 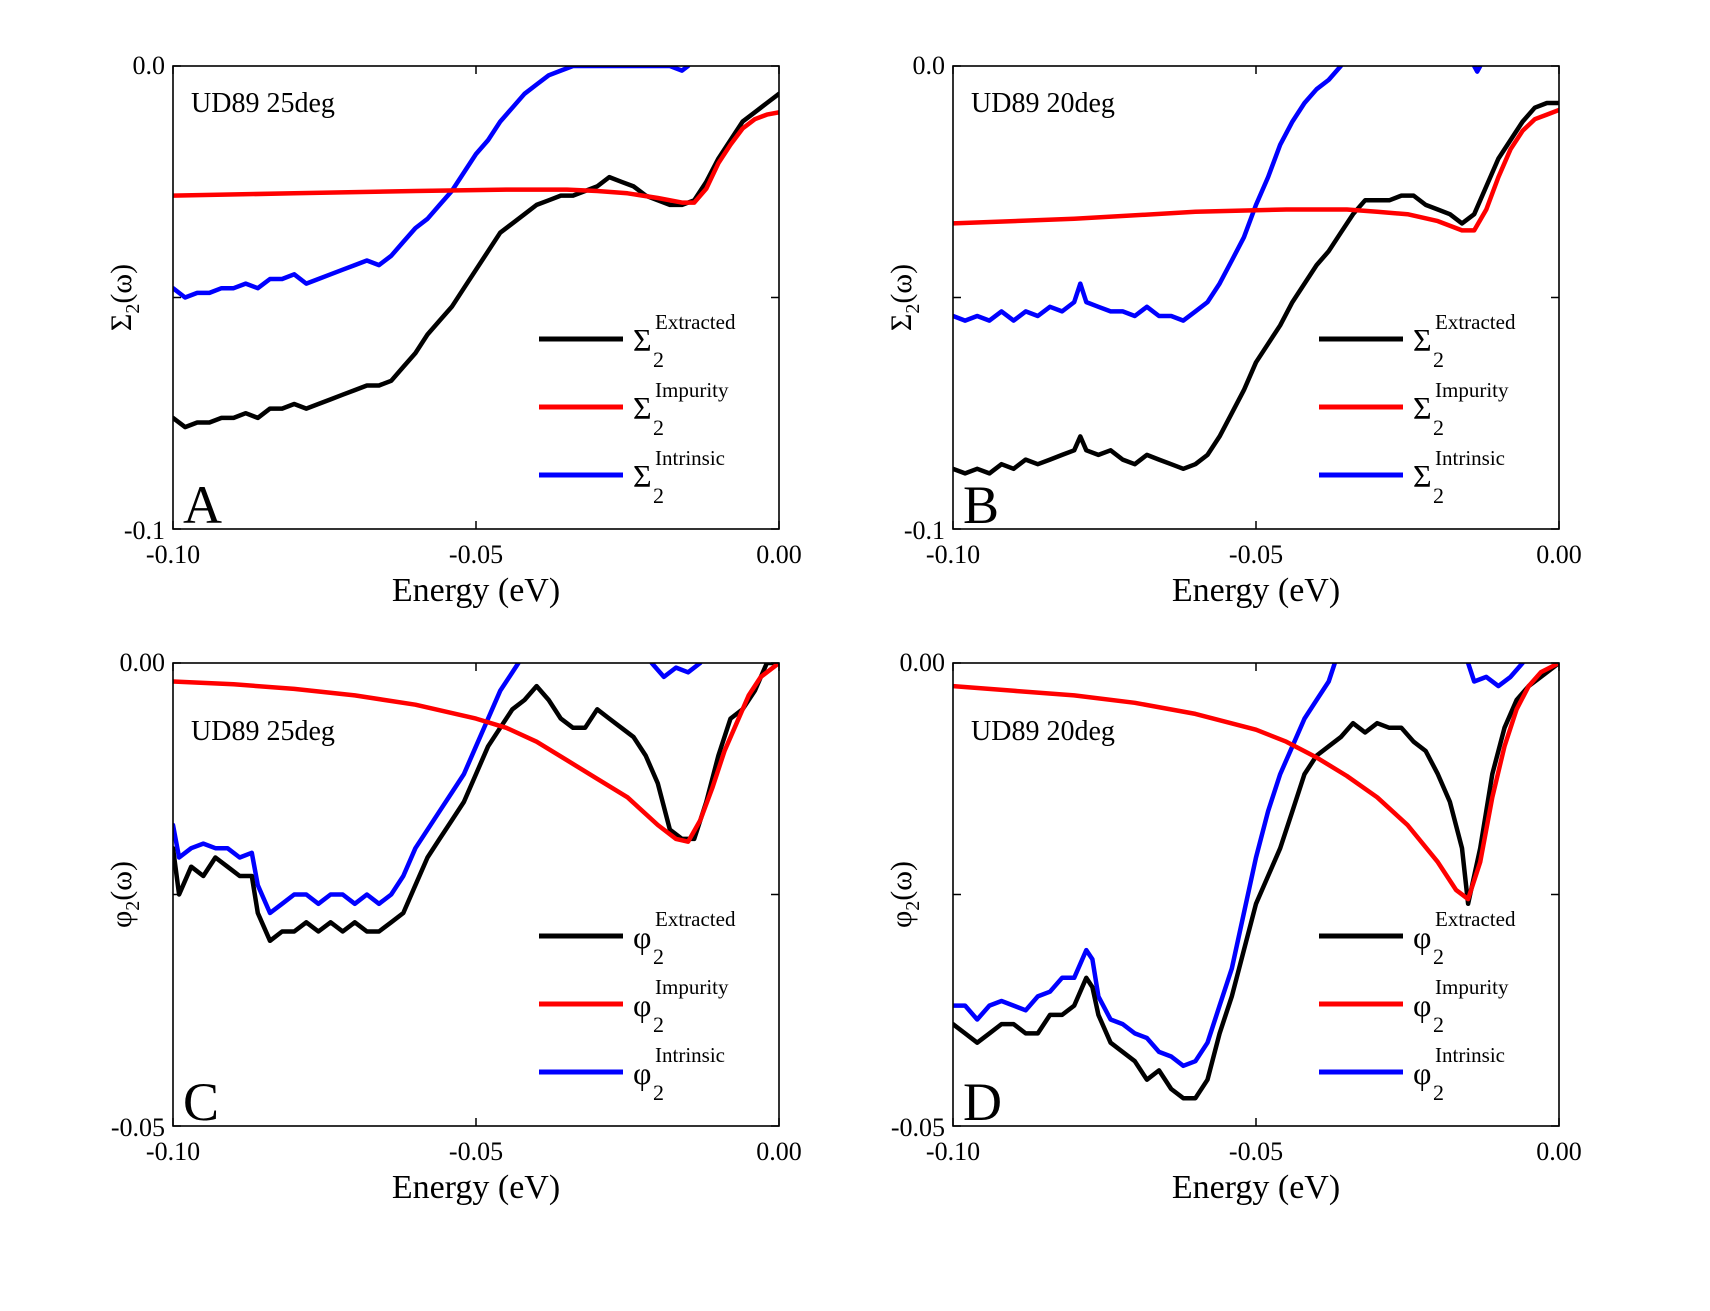 I want to click on panel-letter: B, so click(x=981, y=505).